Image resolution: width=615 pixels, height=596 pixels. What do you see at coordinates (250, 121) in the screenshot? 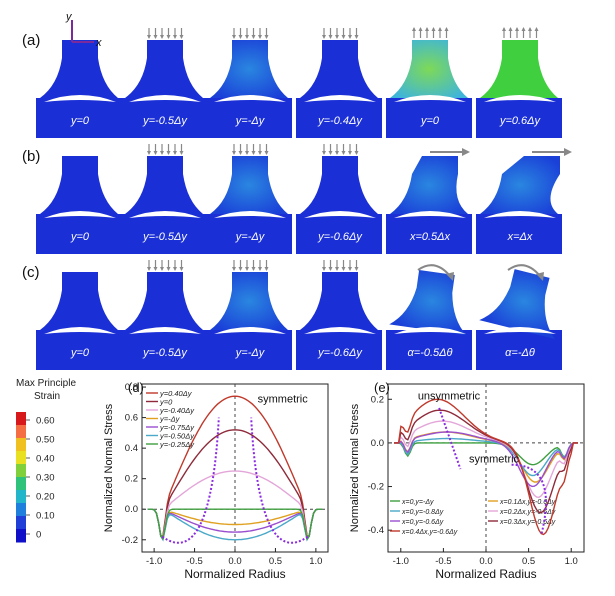
I see `caption: y=-Δy` at bounding box center [250, 121].